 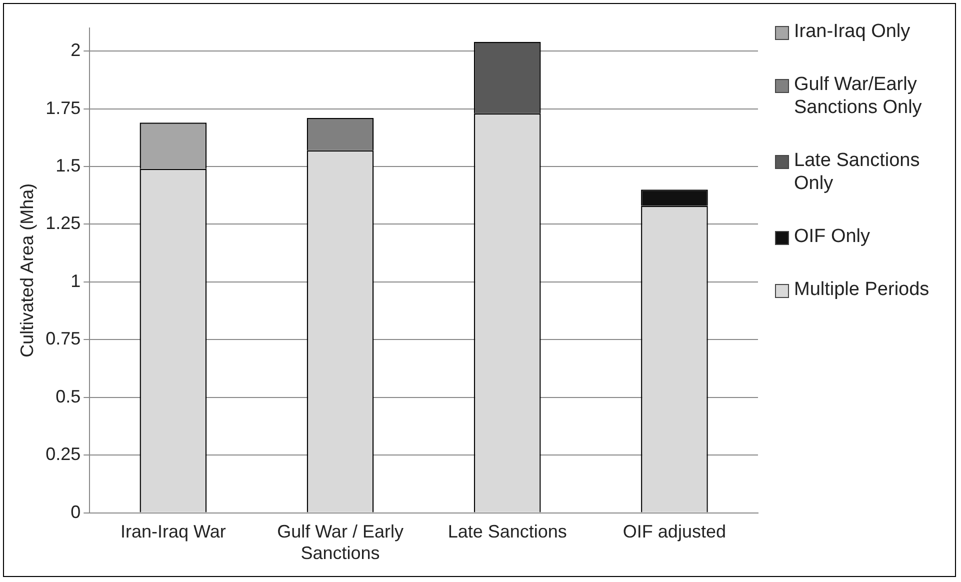 I want to click on y-tick-label: 1, so click(x=75, y=280).